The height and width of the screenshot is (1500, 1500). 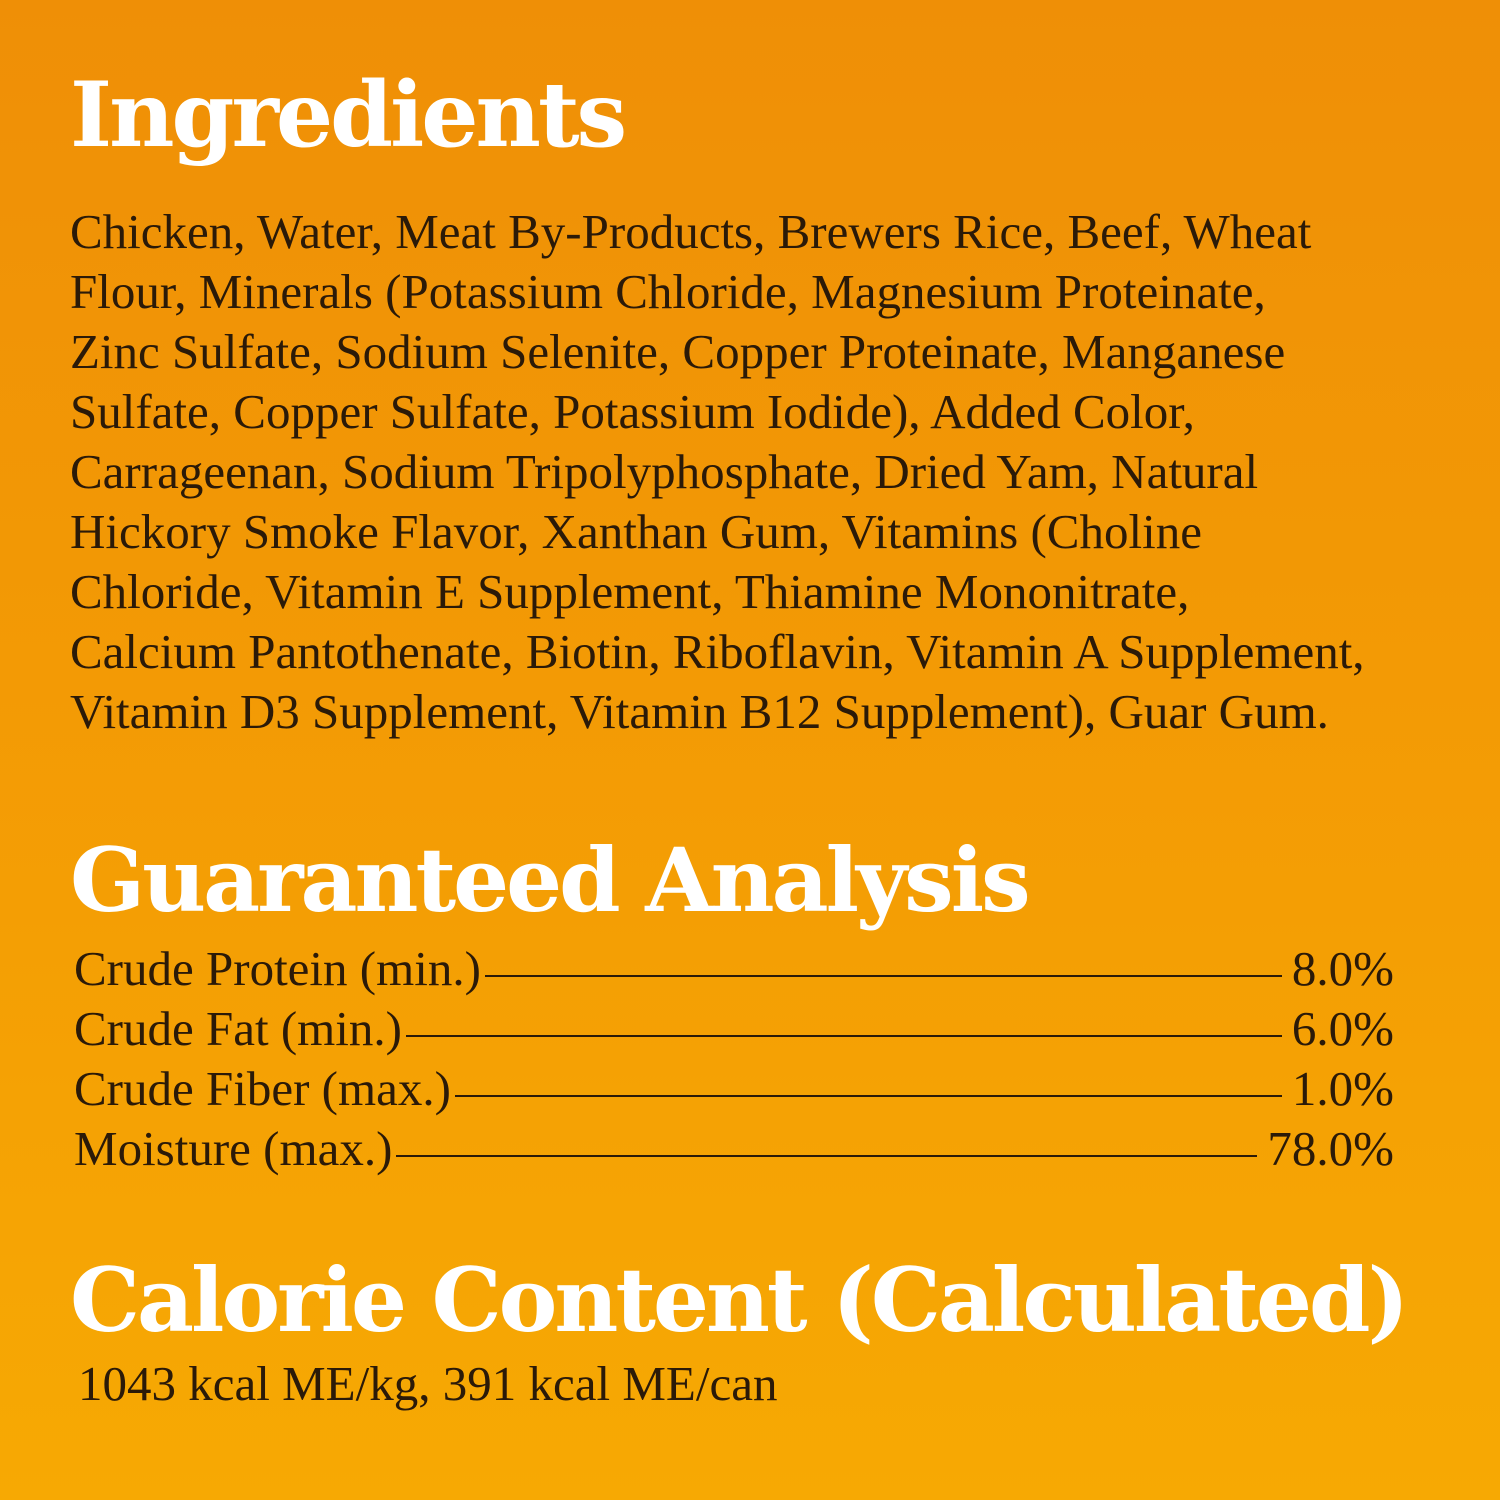 I want to click on analysis-row: Crude Protein (min.) 8.0%, so click(x=734, y=970).